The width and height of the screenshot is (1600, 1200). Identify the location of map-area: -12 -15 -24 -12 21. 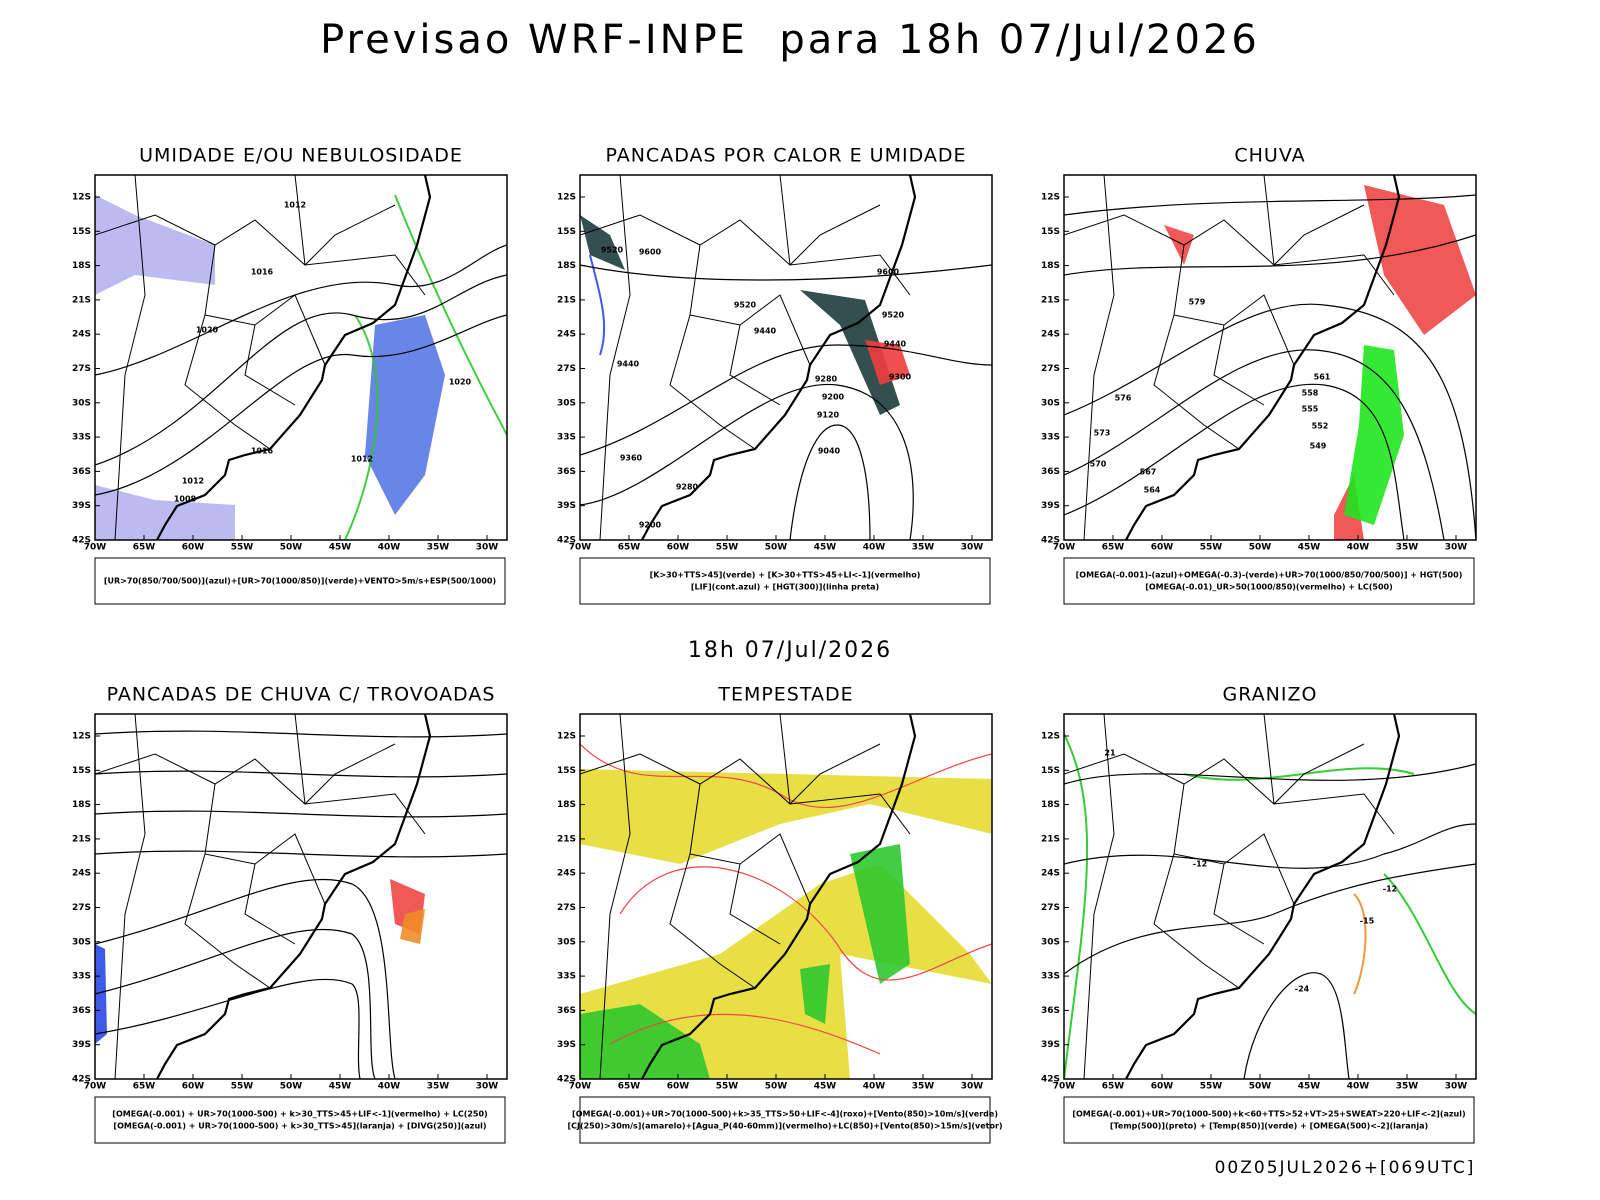
(1270, 896).